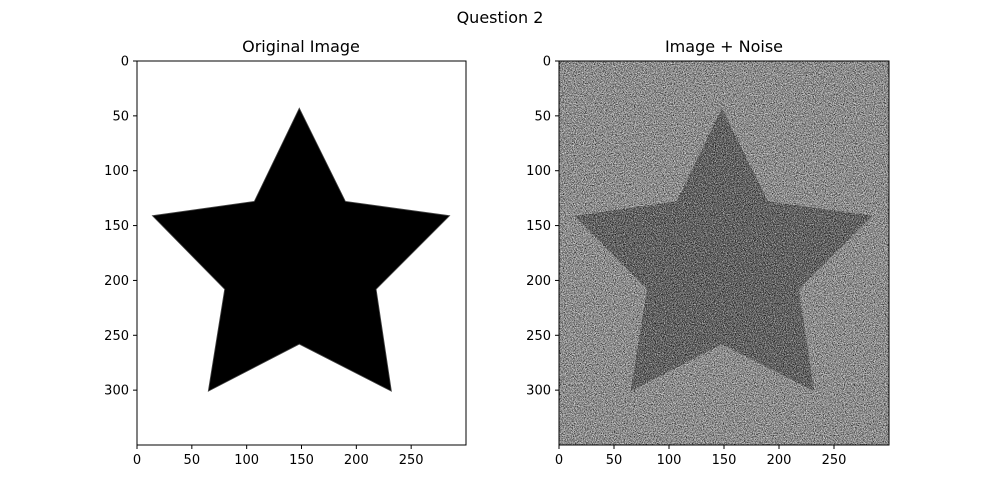  I want to click on axes-noisy-xtick-label: 0, so click(559, 460).